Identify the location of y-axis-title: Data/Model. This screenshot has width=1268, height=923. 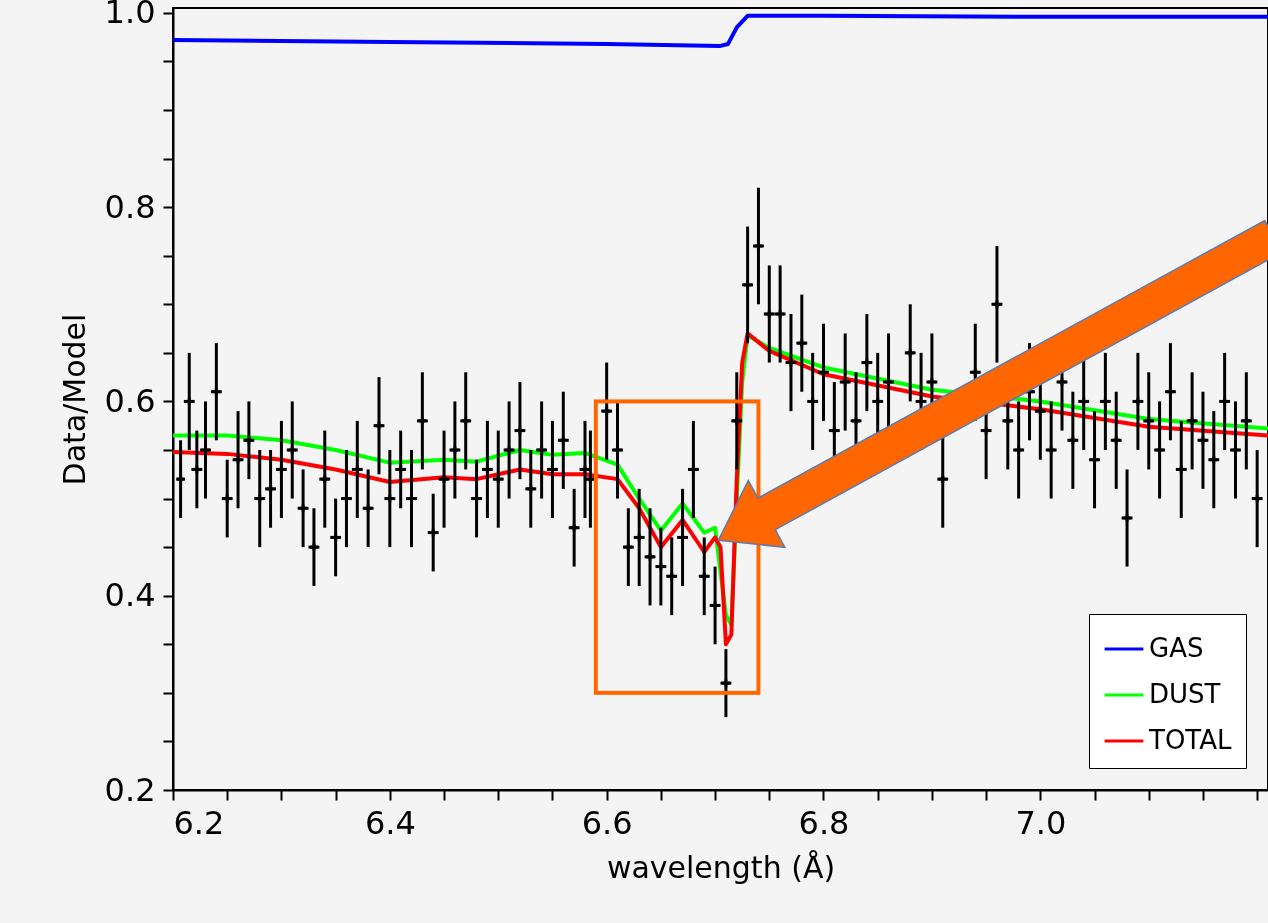
(74, 399).